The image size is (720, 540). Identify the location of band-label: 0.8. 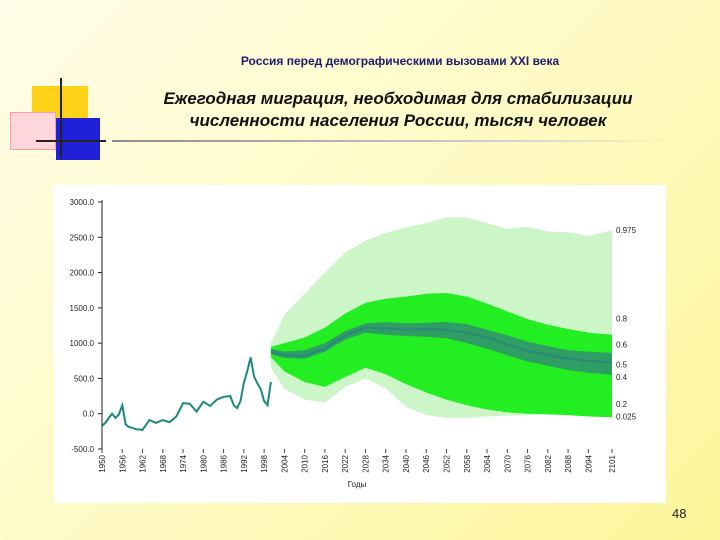
(622, 318).